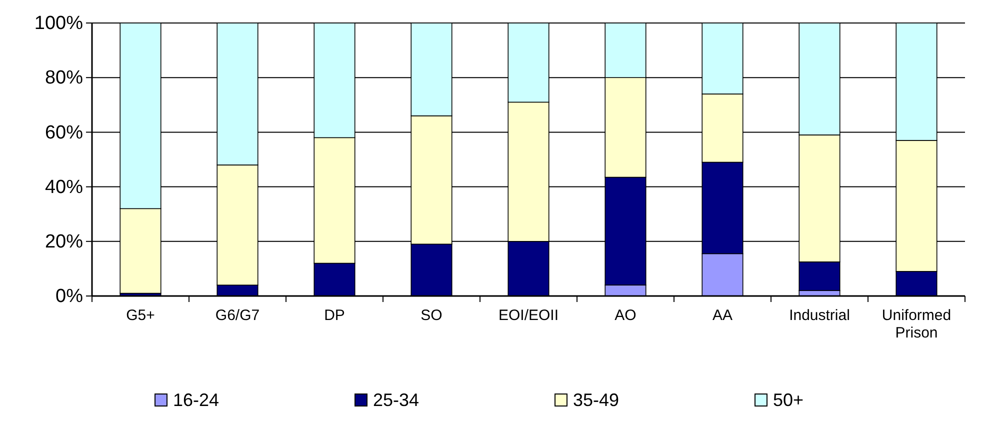 This screenshot has height=426, width=989. What do you see at coordinates (64, 187) in the screenshot?
I see `y-tick-label: 40%` at bounding box center [64, 187].